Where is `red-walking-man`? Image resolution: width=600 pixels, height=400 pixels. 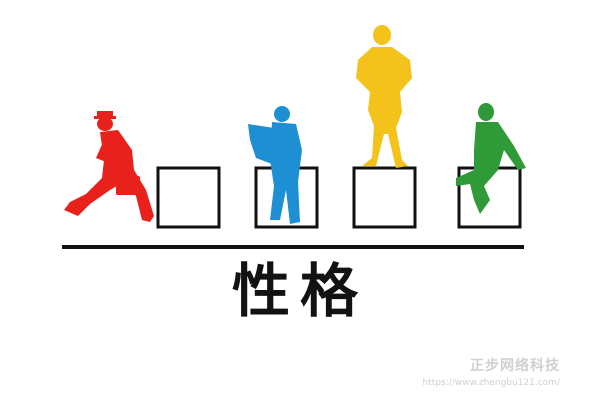 red-walking-man is located at coordinates (109, 166).